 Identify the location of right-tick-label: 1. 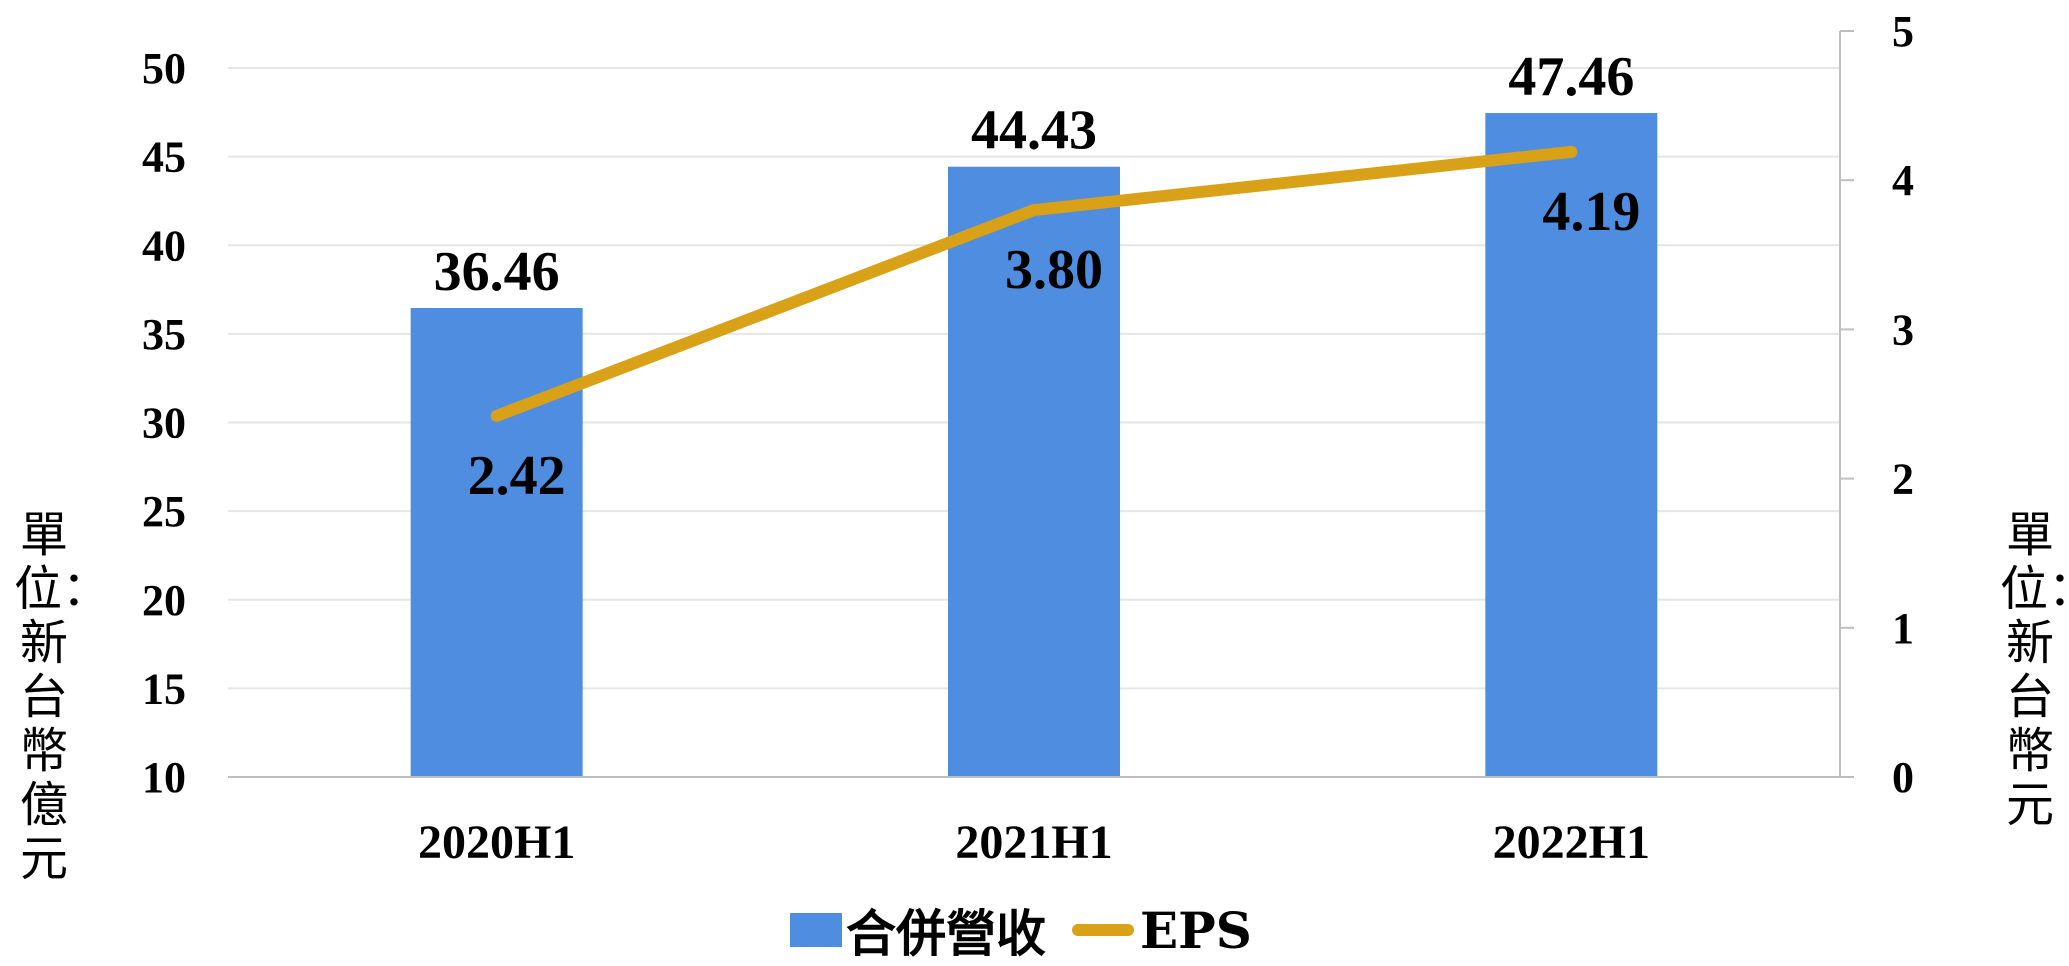
(1903, 628).